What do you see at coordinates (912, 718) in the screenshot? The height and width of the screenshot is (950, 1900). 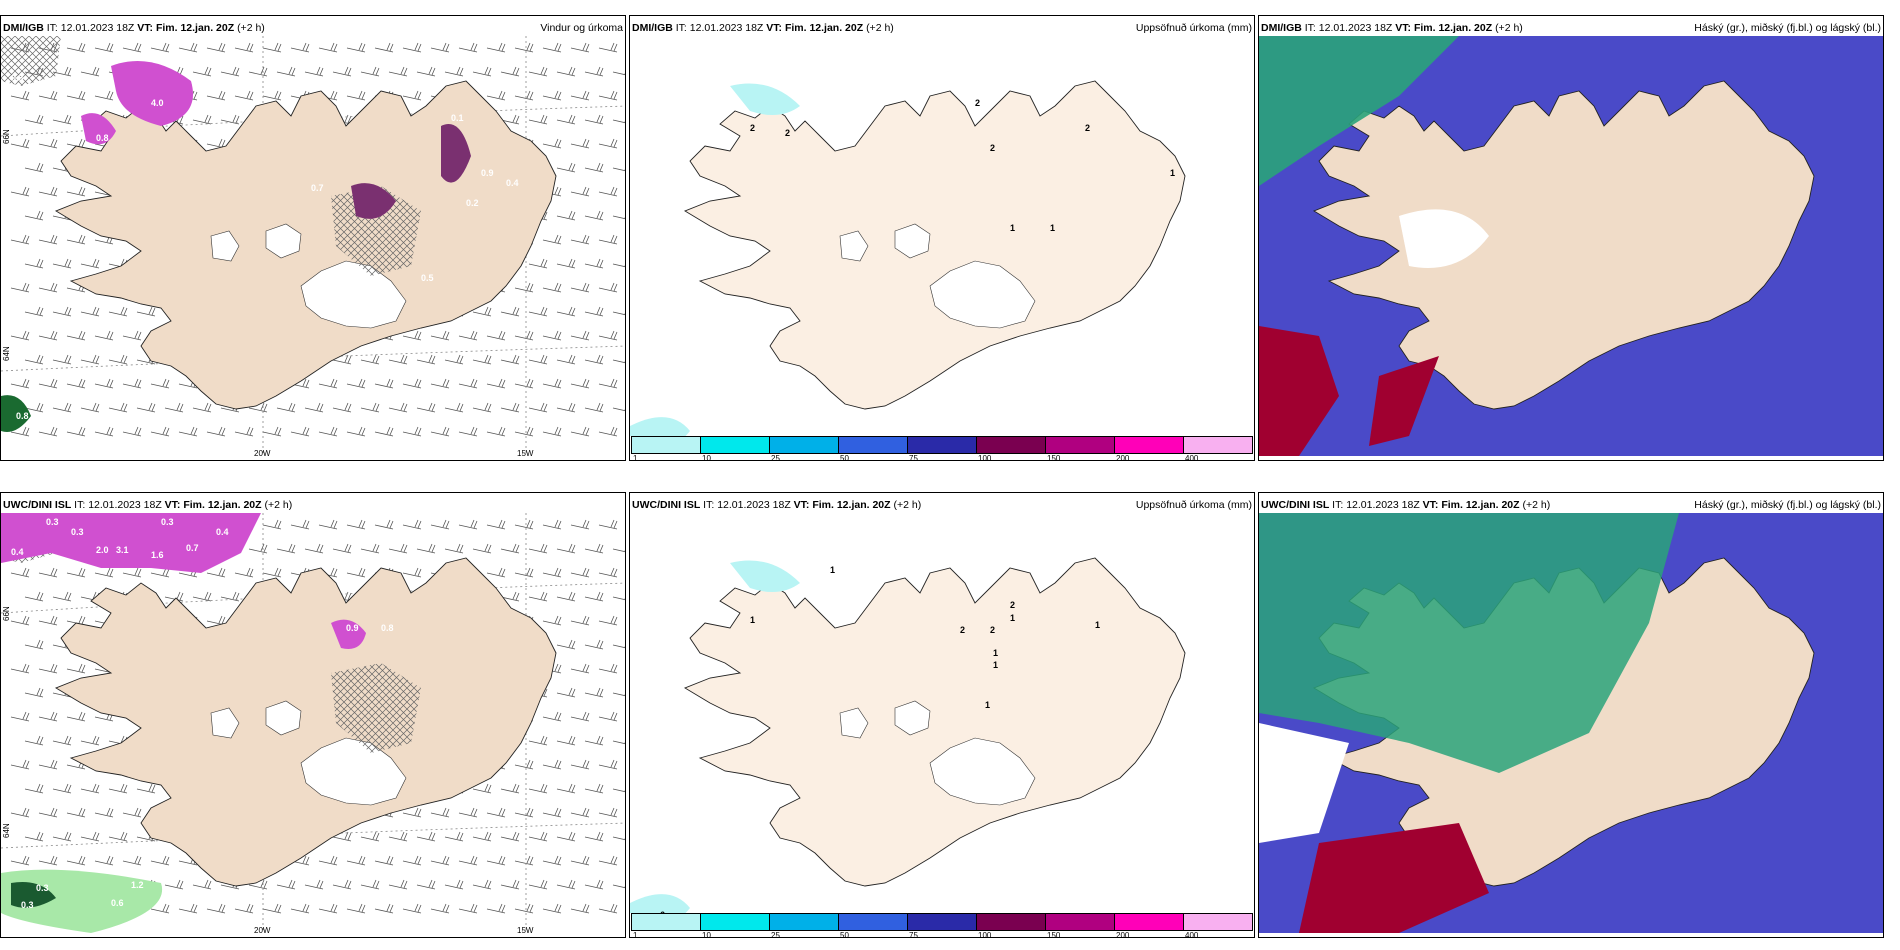 I see `glacier-hofsjokull` at bounding box center [912, 718].